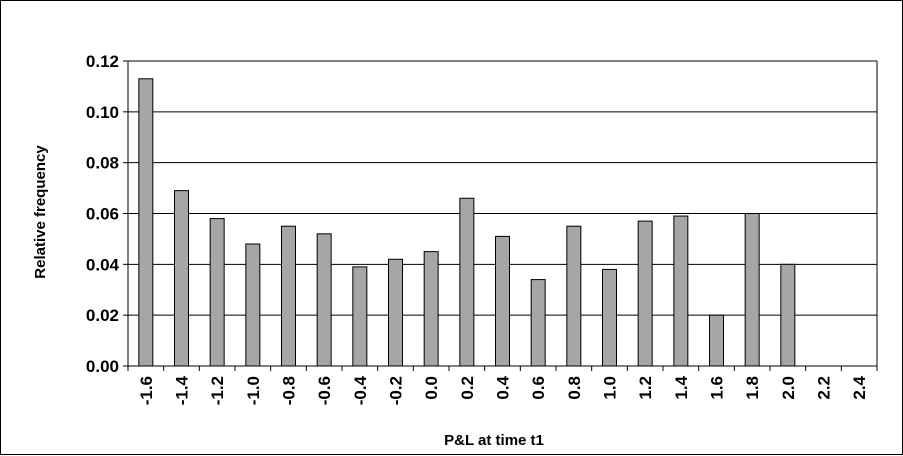 This screenshot has height=456, width=903. I want to click on x-tick-label: -1.4, so click(182, 390).